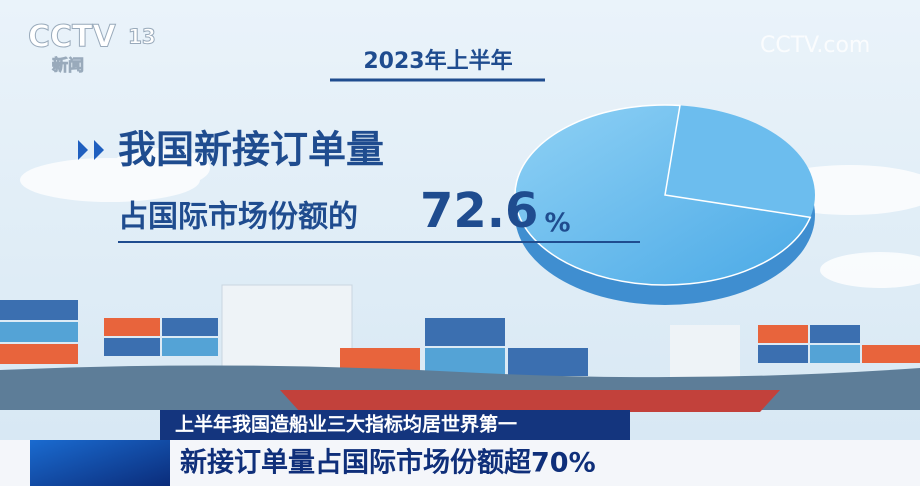 Image resolution: width=920 pixels, height=486 pixels. Describe the element at coordinates (437, 61) in the screenshot. I see `period: 2023年上半年` at that location.